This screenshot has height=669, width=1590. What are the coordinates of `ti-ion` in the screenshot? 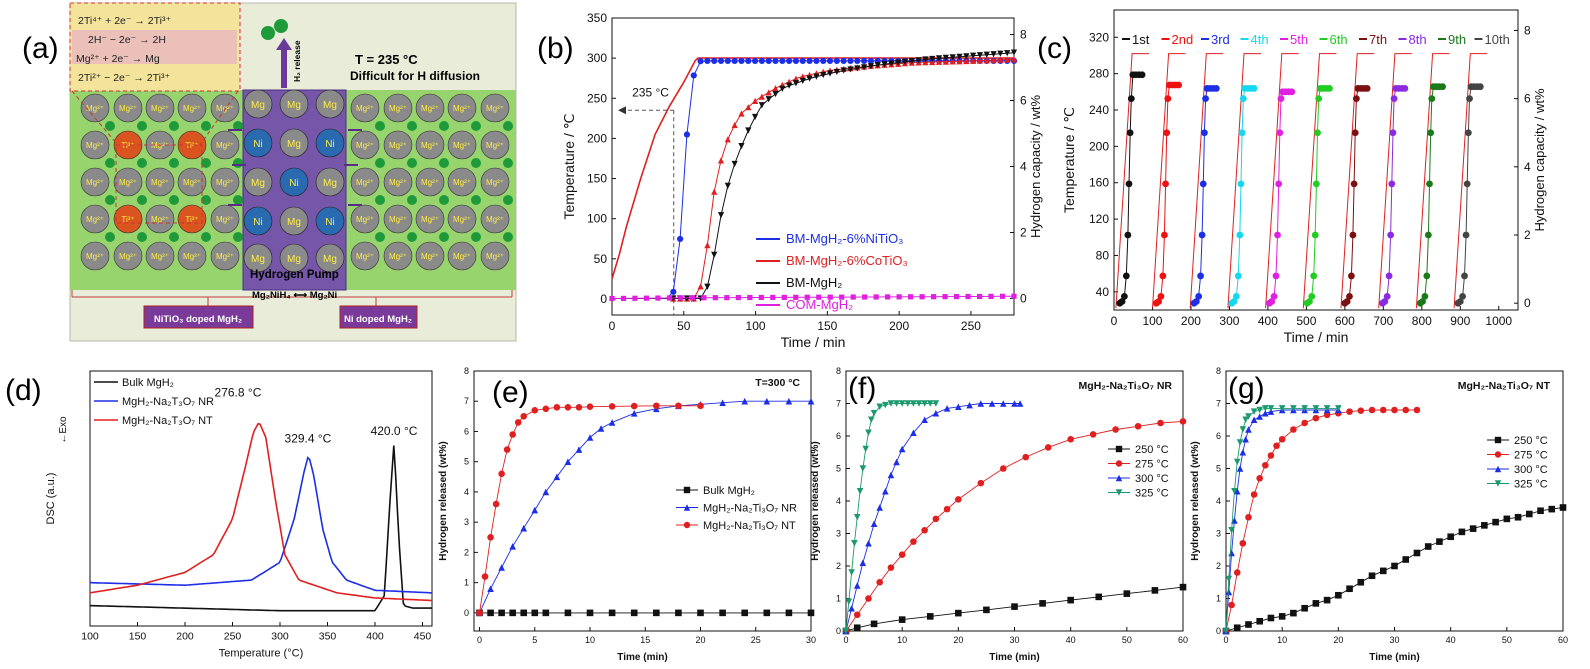 It's located at (192, 145).